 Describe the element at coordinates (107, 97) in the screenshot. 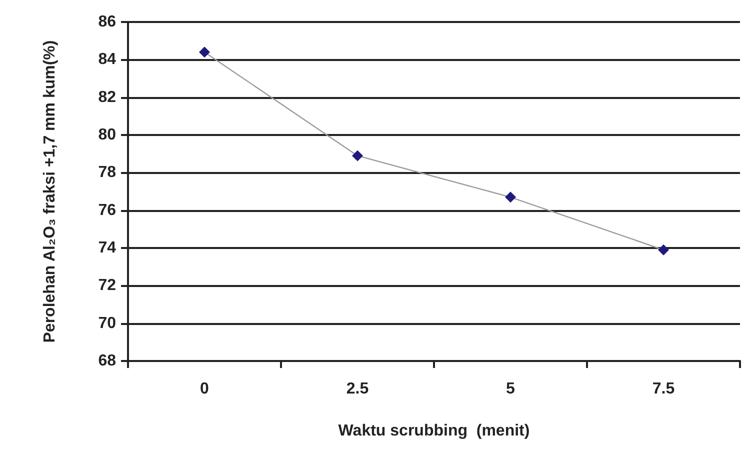

I see `y-tick-label: 82` at that location.